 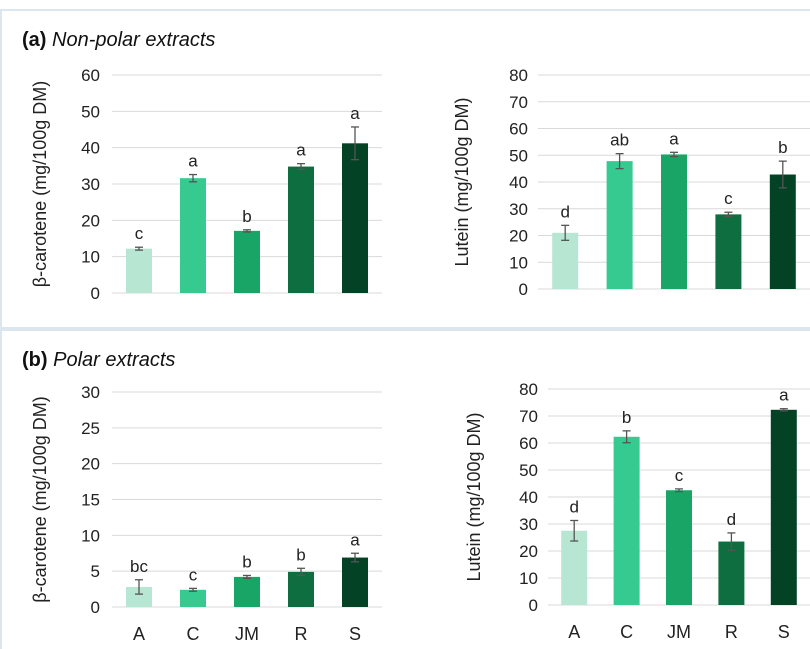 I want to click on b-lutein-ytick-label: 10, so click(x=528, y=578).